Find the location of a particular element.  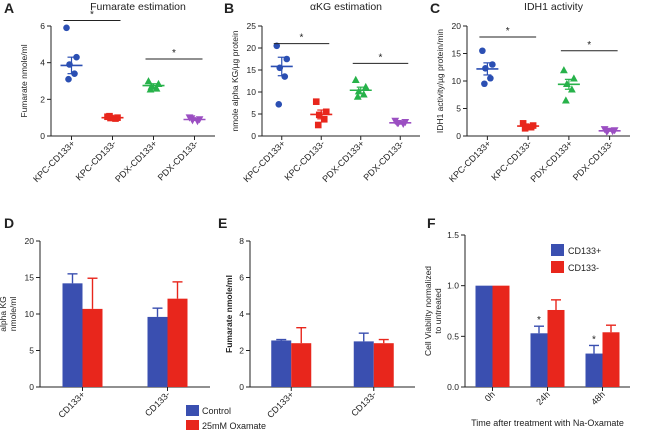

legend-label: 25mM Oxamate is located at coordinates (234, 425).